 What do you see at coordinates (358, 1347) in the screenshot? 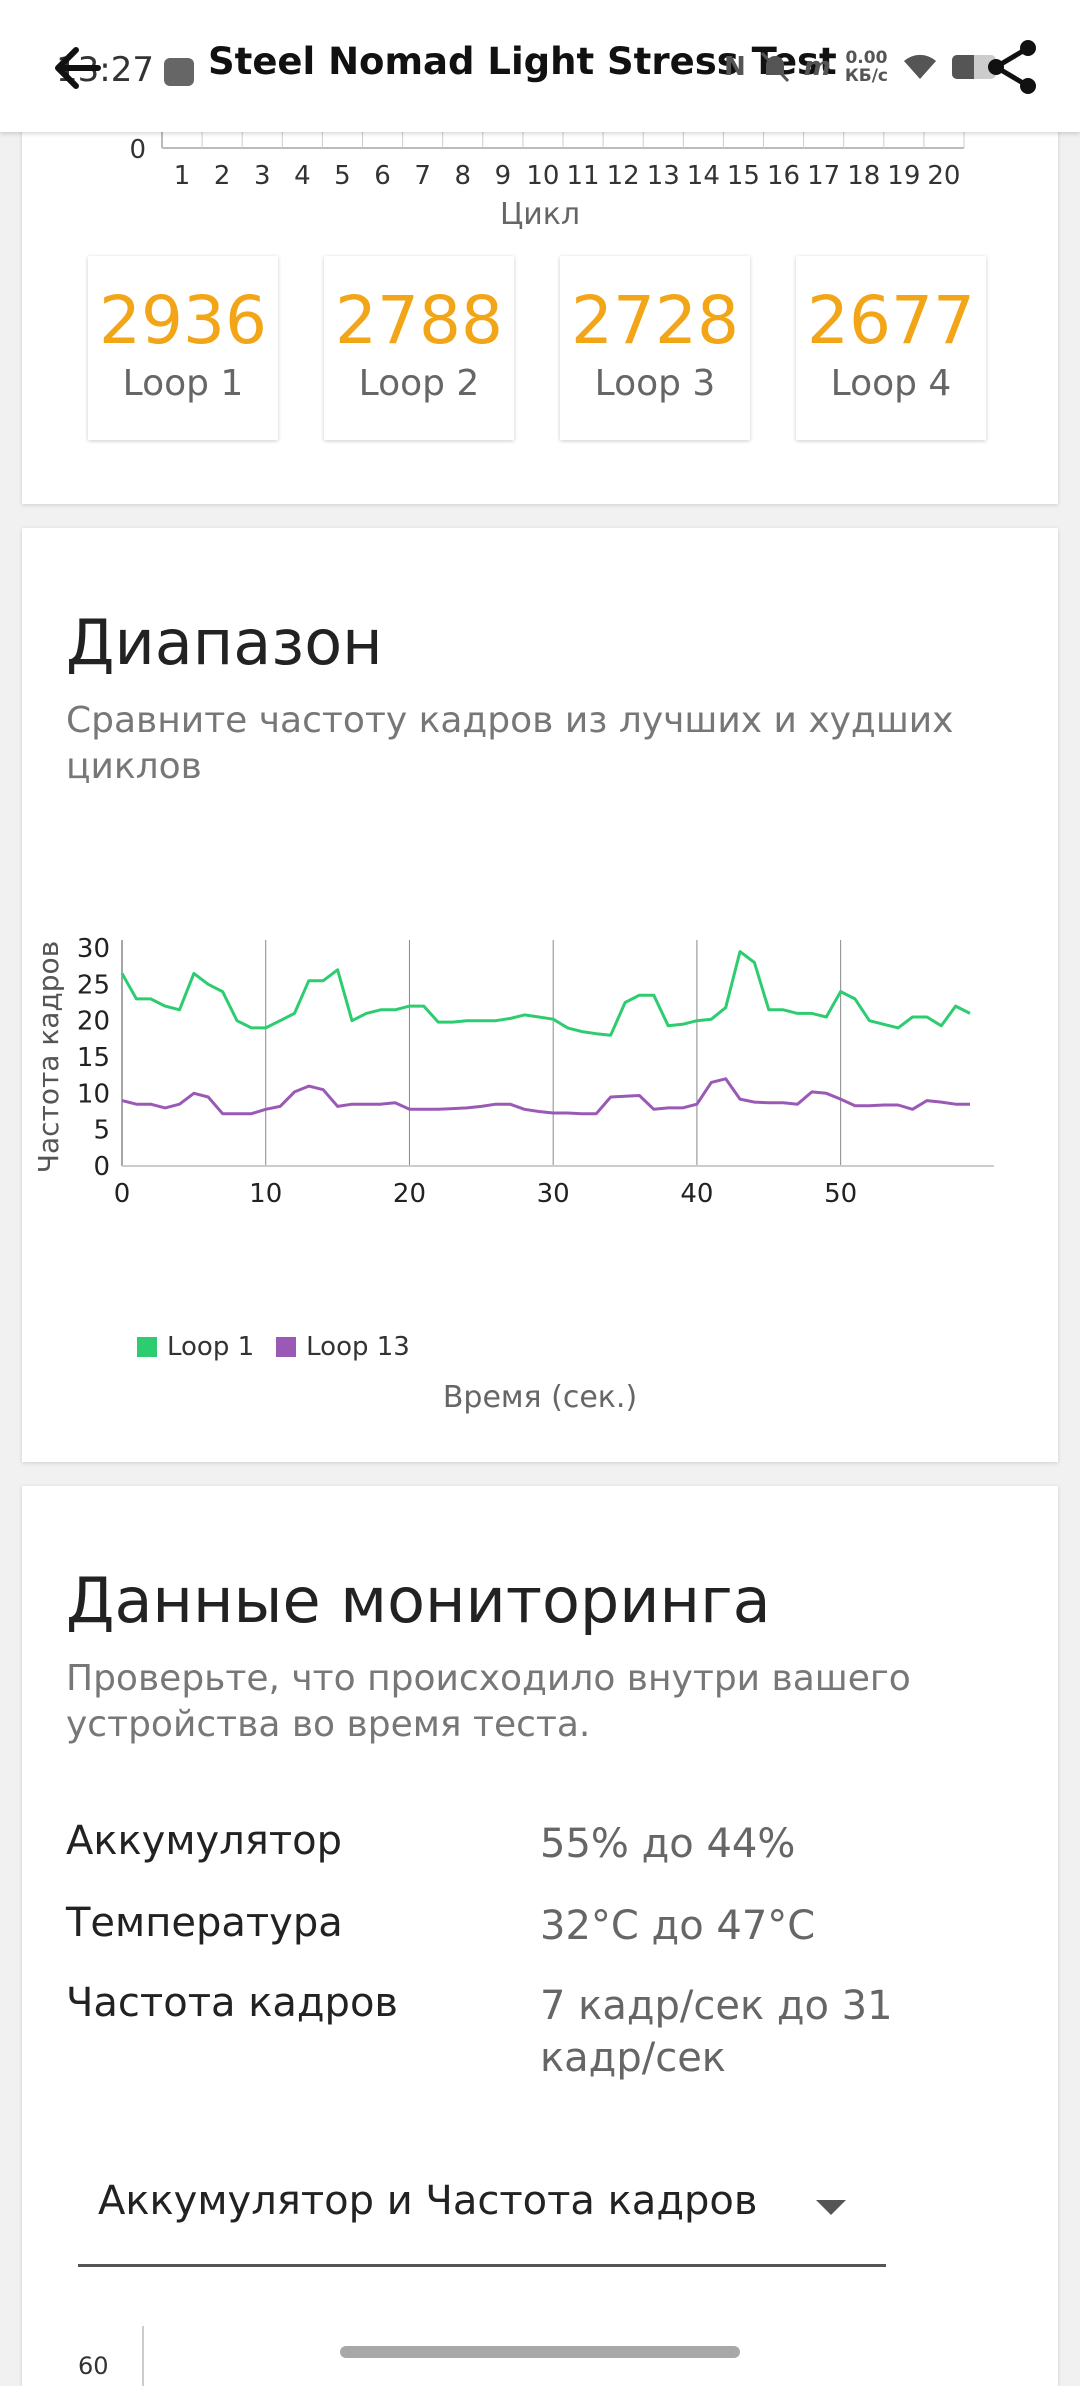
I see `legend-label-loop-13: Loop 13` at bounding box center [358, 1347].